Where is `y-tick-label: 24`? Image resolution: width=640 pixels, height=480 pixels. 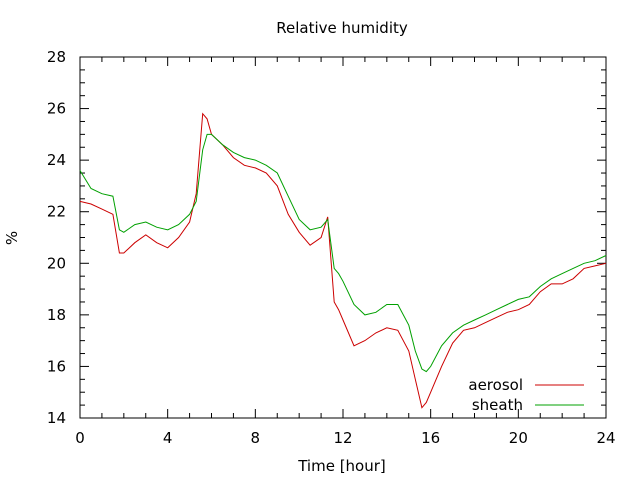 y-tick-label: 24 is located at coordinates (56, 160).